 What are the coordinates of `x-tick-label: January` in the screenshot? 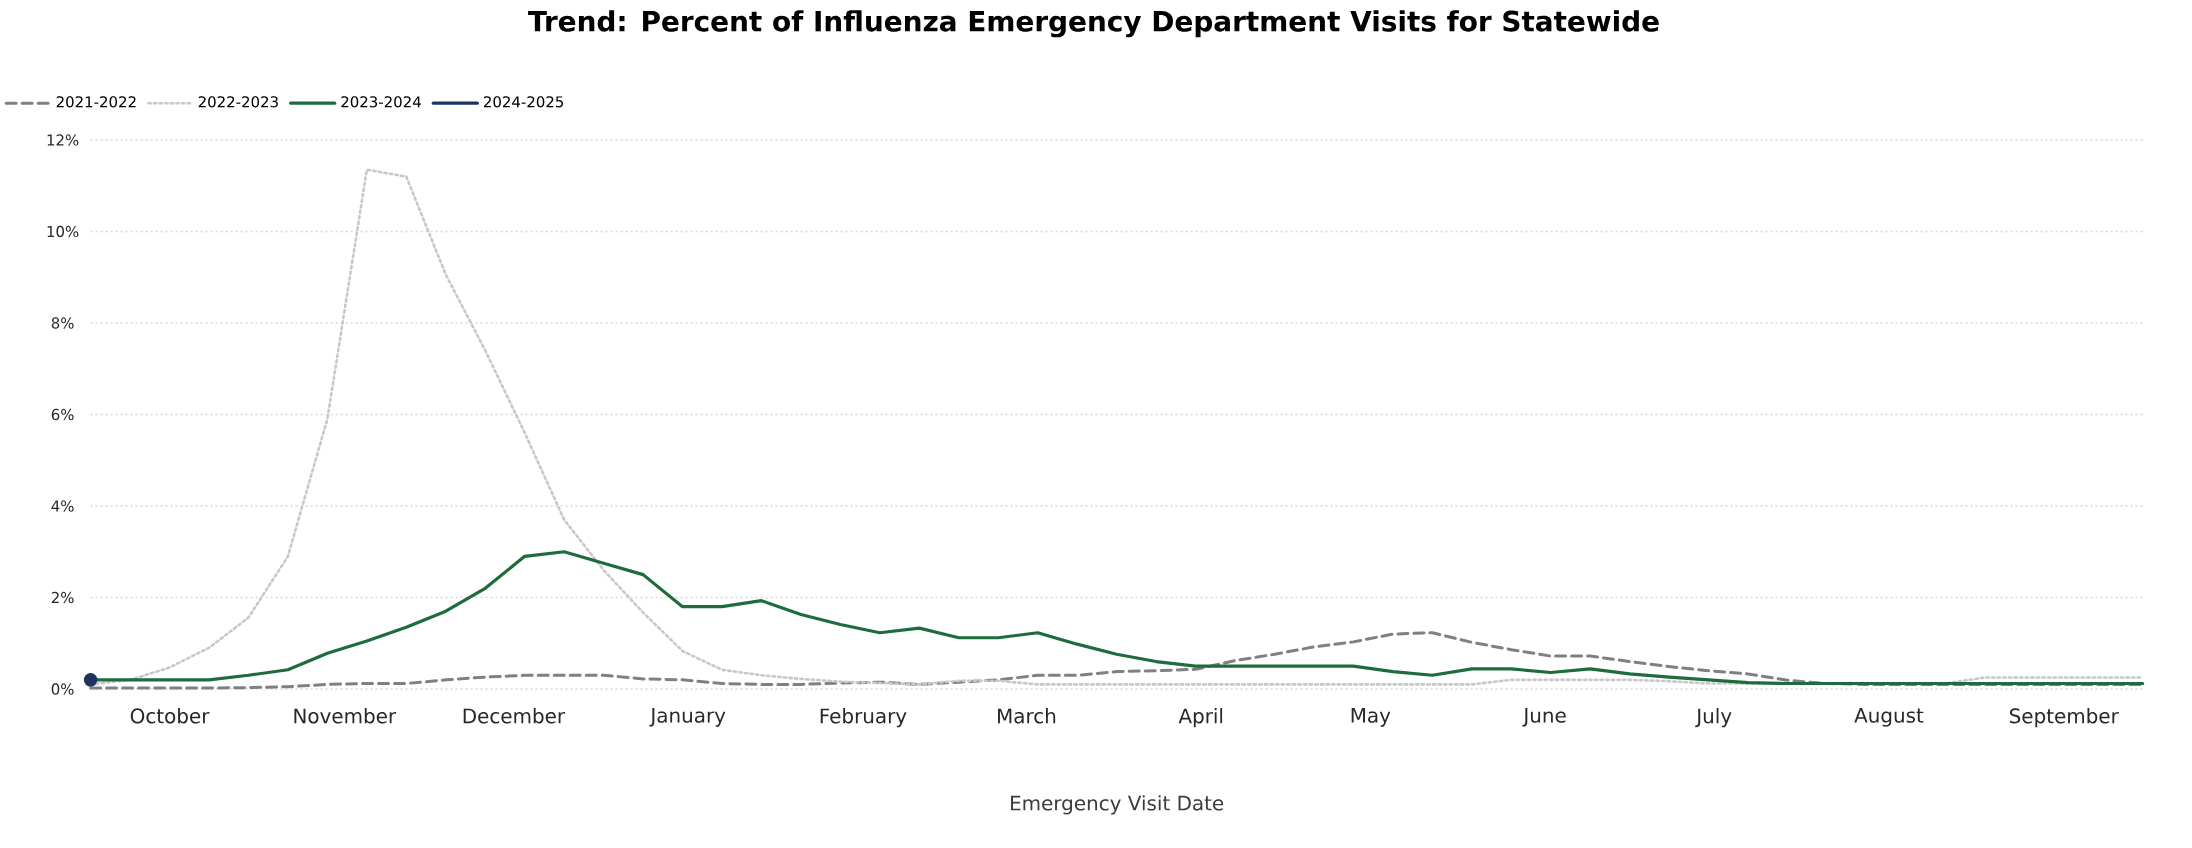 It's located at (687, 717).